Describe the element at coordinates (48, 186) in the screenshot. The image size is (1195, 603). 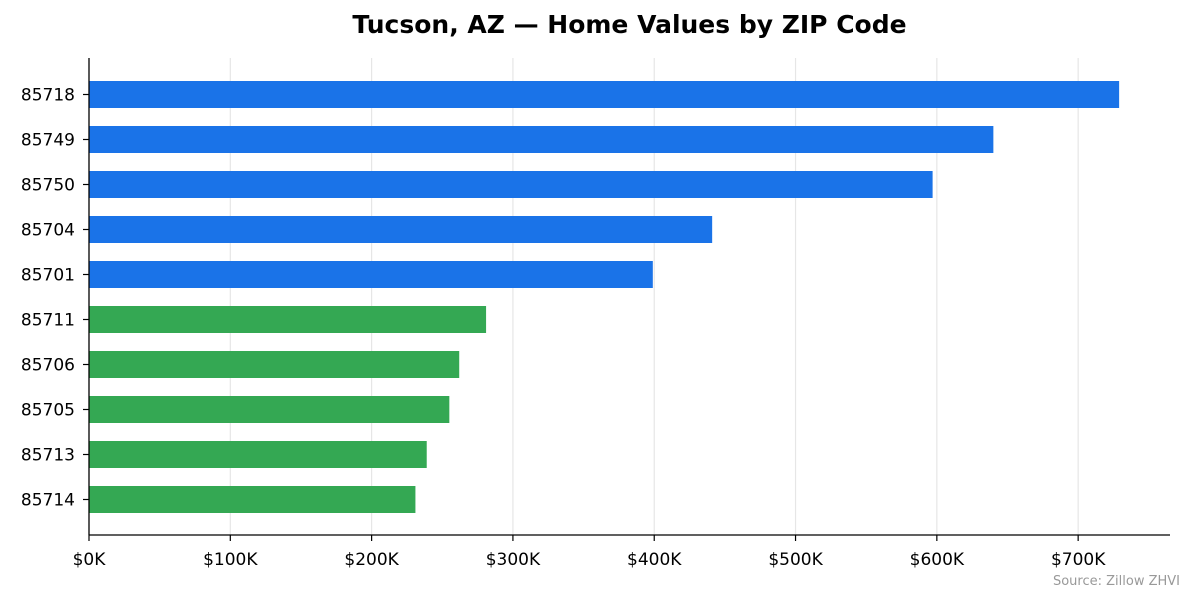
I see `y-tick-label: 85750` at that location.